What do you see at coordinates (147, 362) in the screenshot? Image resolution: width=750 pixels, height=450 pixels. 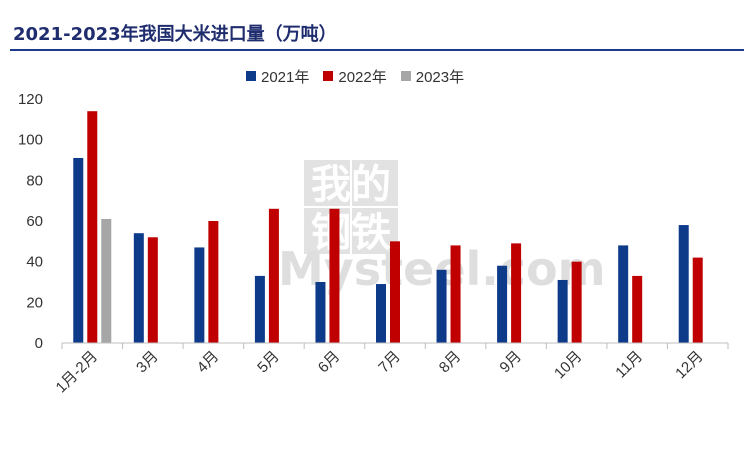 I see `x-tick-label: 3月` at bounding box center [147, 362].